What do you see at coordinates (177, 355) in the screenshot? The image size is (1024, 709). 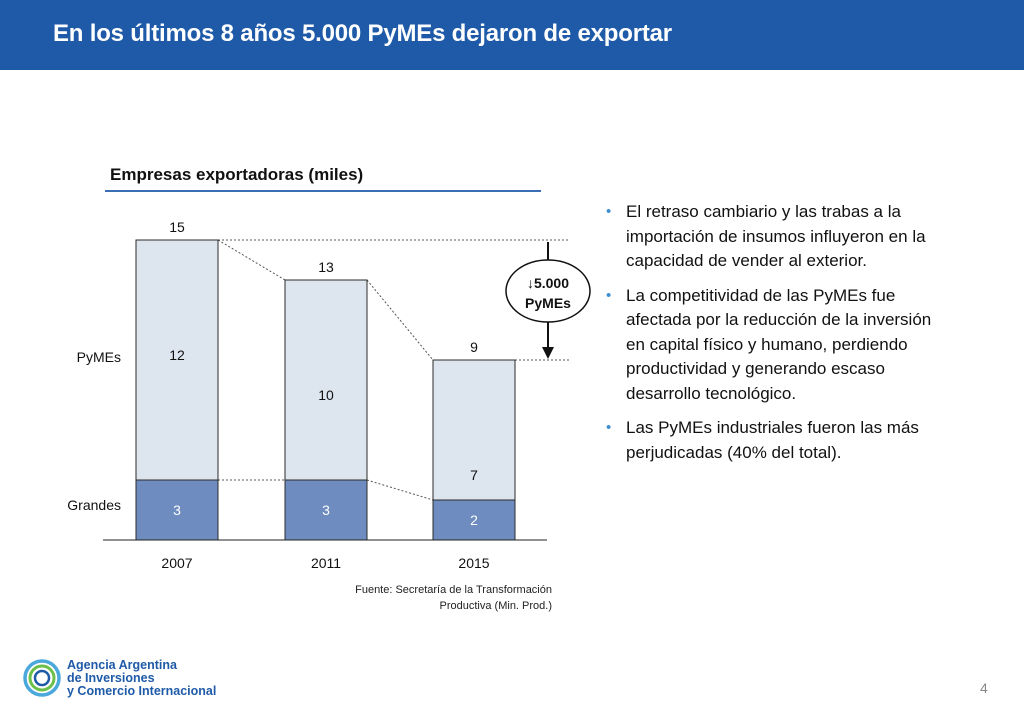 I see `data-label-pymes-2007: 12` at bounding box center [177, 355].